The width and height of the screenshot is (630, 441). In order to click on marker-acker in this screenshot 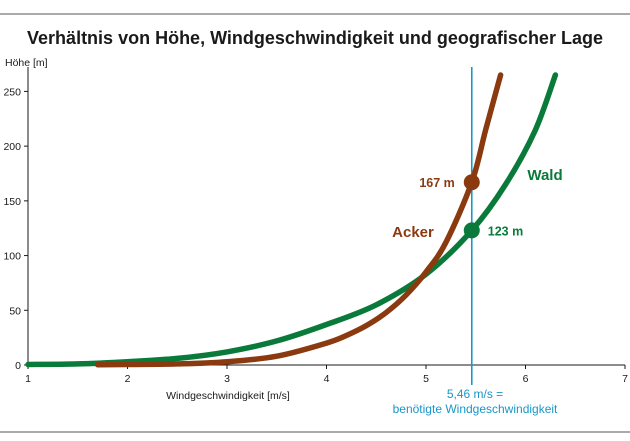, I will do `click(471, 182)`.